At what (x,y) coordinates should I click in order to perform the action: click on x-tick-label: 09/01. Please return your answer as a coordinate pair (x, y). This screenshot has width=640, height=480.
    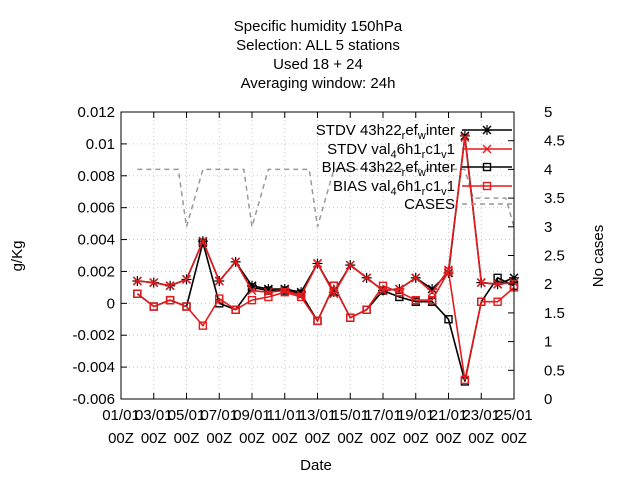
    Looking at the image, I should click on (252, 415).